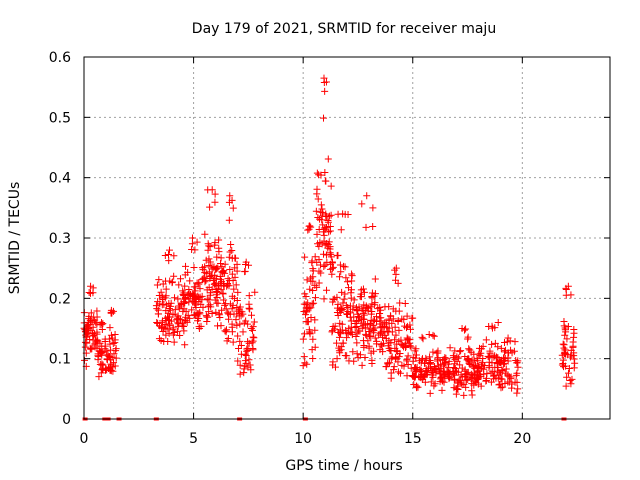 This screenshot has height=480, width=640. Describe the element at coordinates (60, 299) in the screenshot. I see `y-tick-label: 0.2` at that location.